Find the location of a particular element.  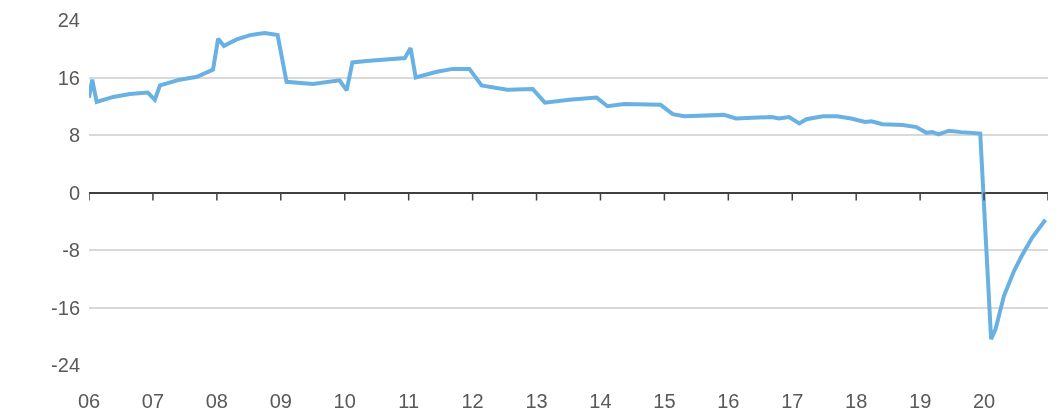

x-tick-label: 18 is located at coordinates (856, 401).